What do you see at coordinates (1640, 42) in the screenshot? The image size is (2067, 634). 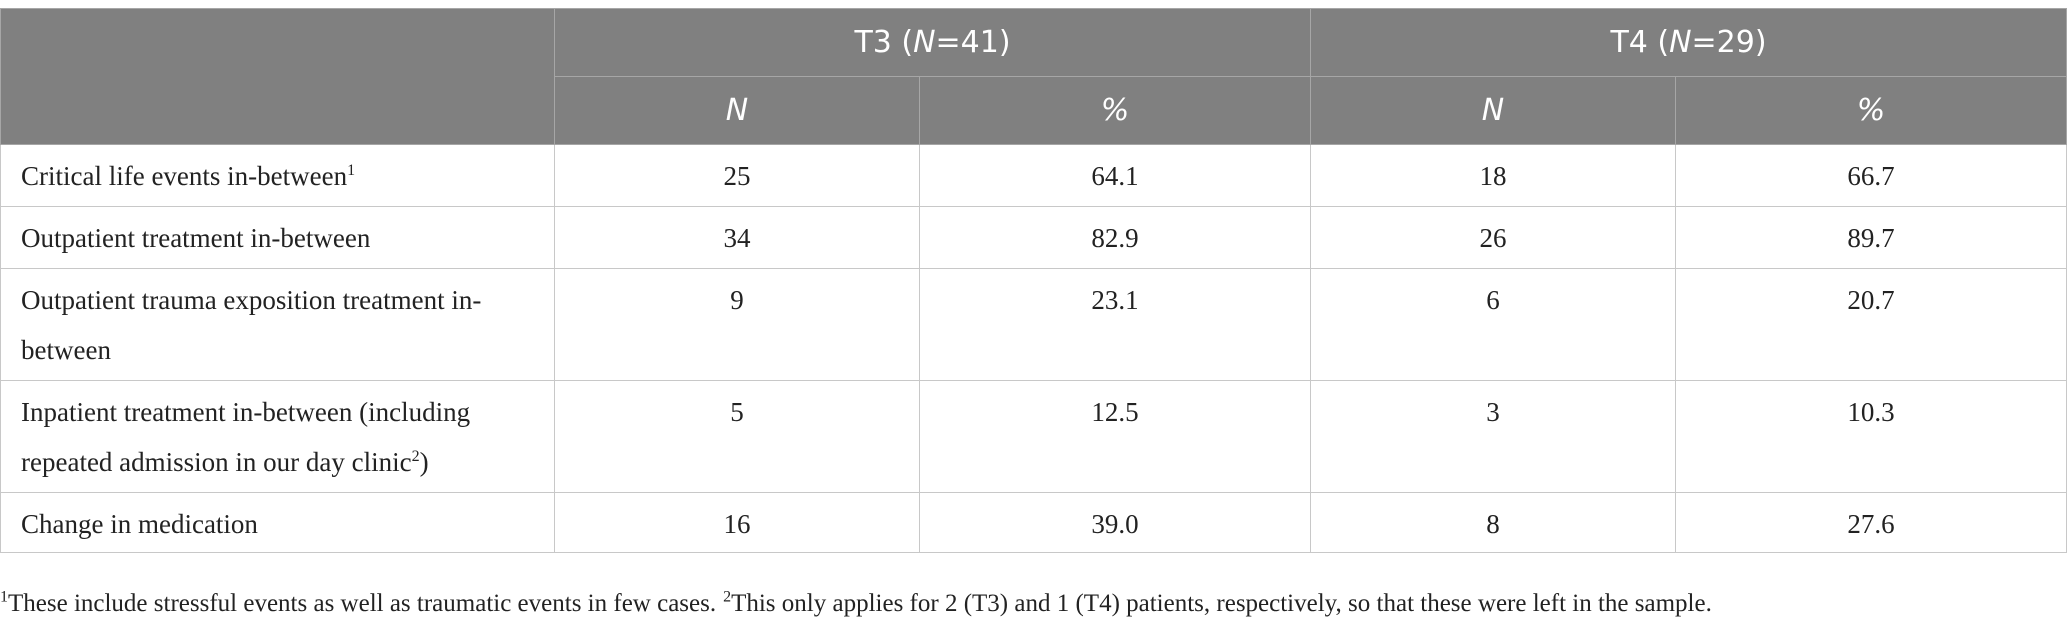 I see `group-prefix: T4 (` at bounding box center [1640, 42].